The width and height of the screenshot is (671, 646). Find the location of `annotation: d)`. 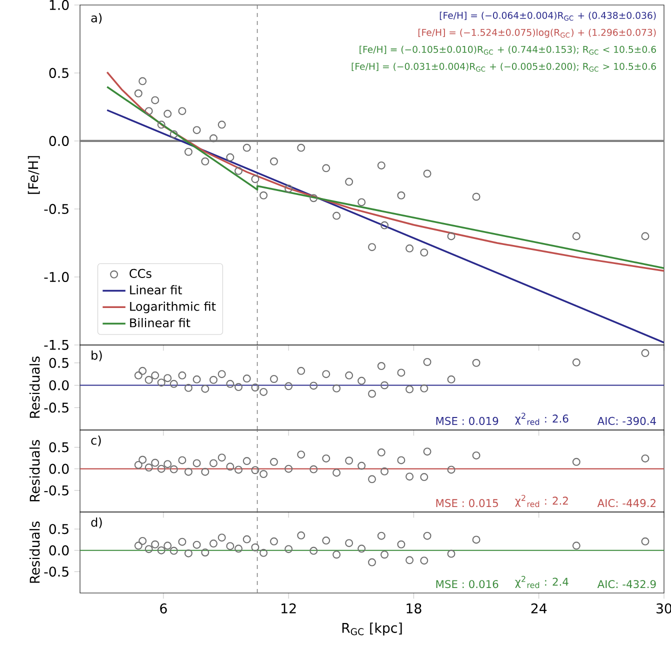

annotation: d) is located at coordinates (96, 523).